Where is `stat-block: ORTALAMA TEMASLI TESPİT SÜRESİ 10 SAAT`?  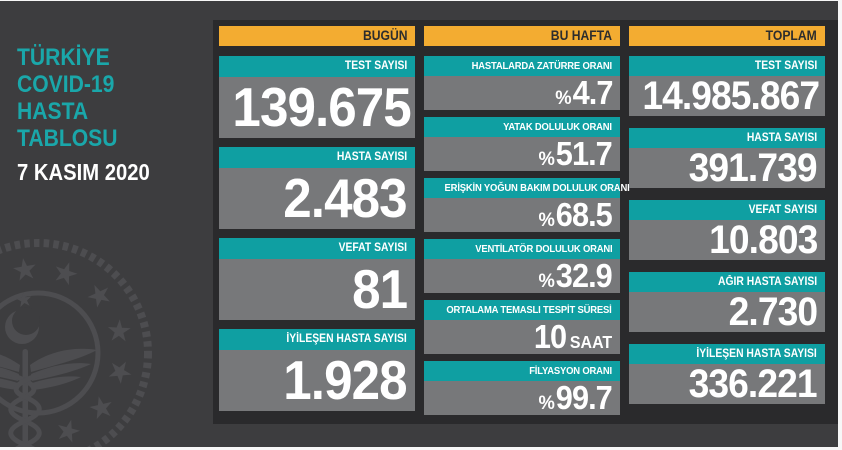
stat-block: ORTALAMA TEMASLI TESPİT SÜRESİ 10 SAAT is located at coordinates (522, 327).